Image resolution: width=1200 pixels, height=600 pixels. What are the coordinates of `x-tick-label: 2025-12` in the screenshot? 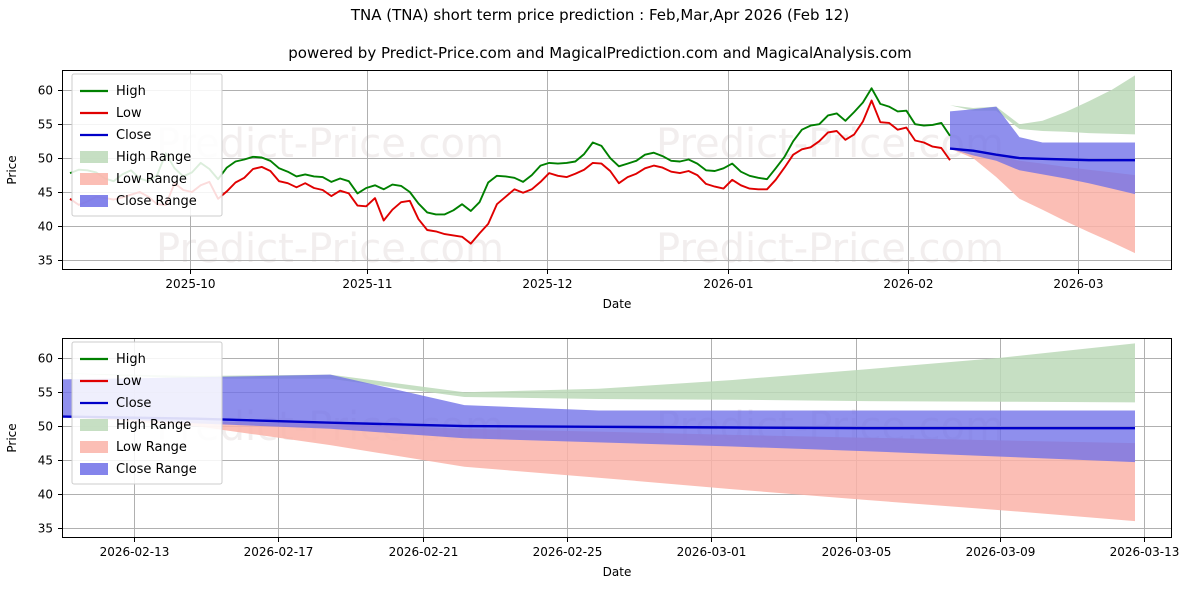 It's located at (547, 284).